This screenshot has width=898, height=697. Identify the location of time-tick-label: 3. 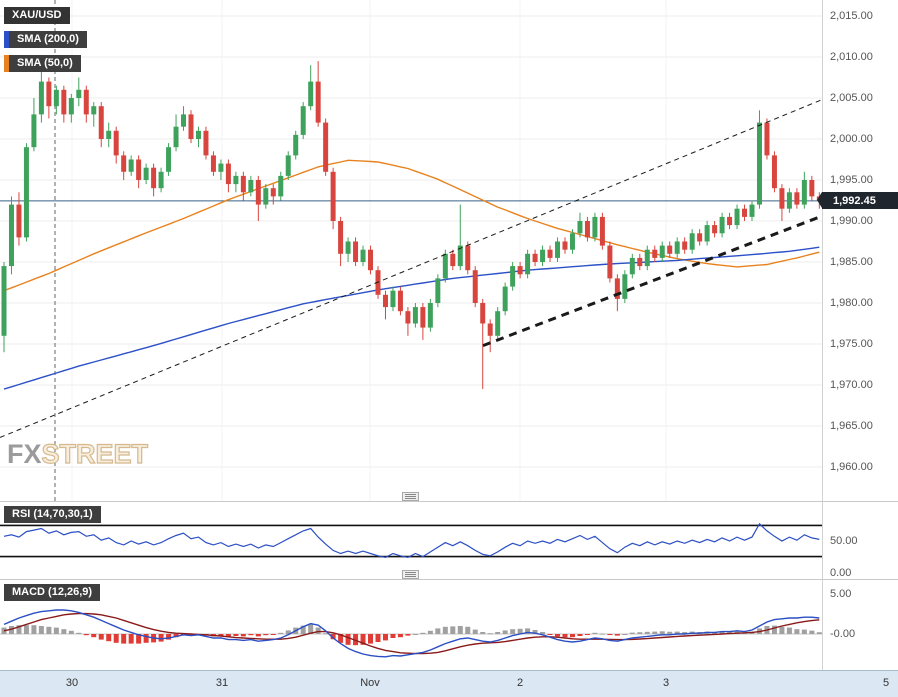
(666, 683).